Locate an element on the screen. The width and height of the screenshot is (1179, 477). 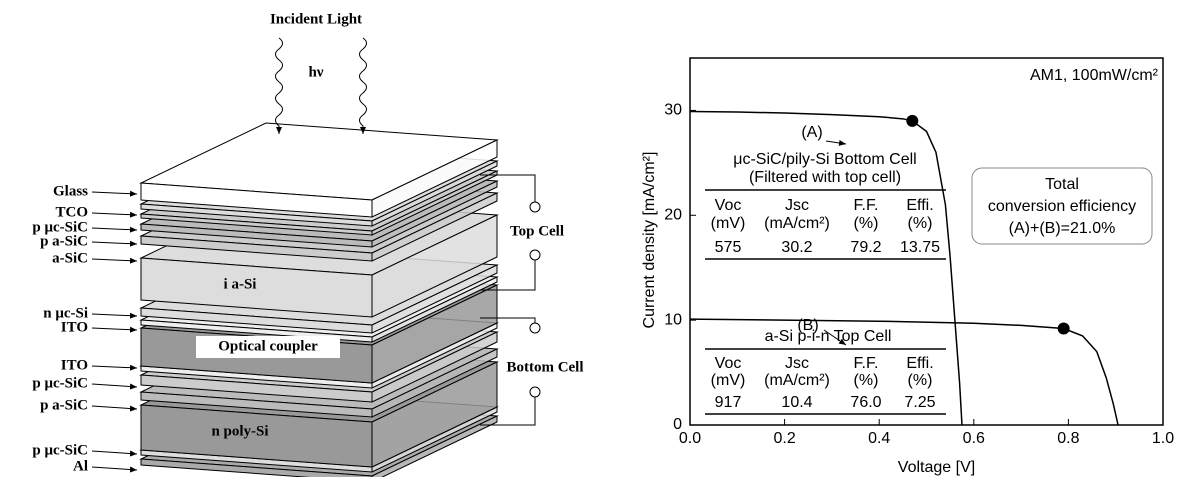
layer-label: a-SiC is located at coordinates (70, 258).